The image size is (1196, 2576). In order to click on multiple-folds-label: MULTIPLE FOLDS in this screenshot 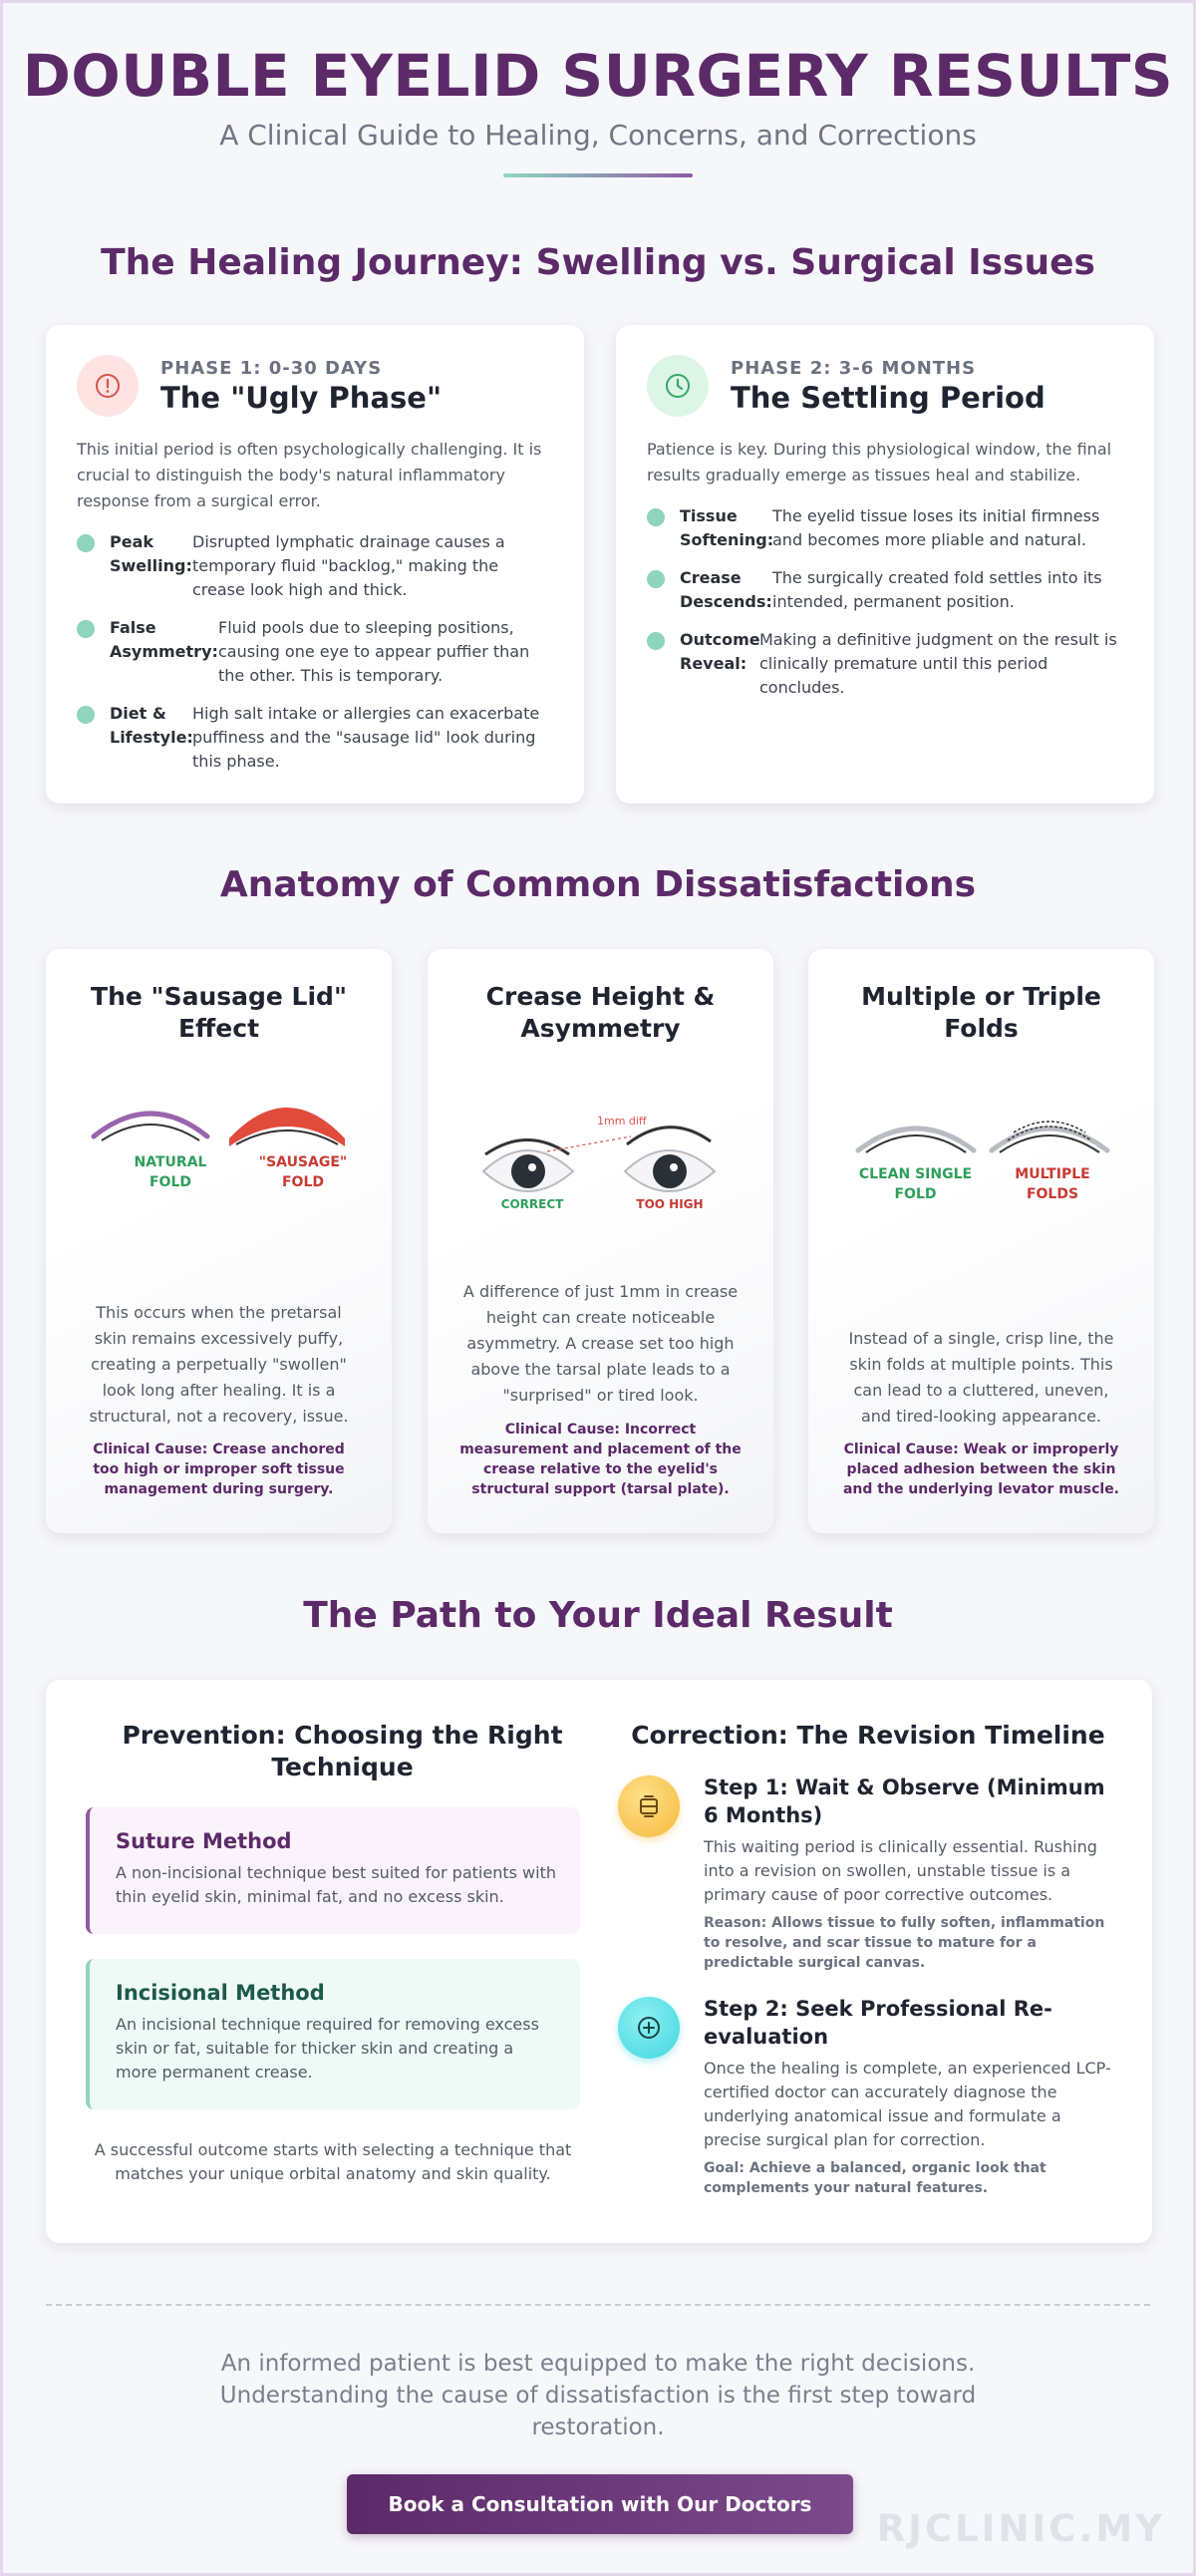, I will do `click(1052, 1184)`.